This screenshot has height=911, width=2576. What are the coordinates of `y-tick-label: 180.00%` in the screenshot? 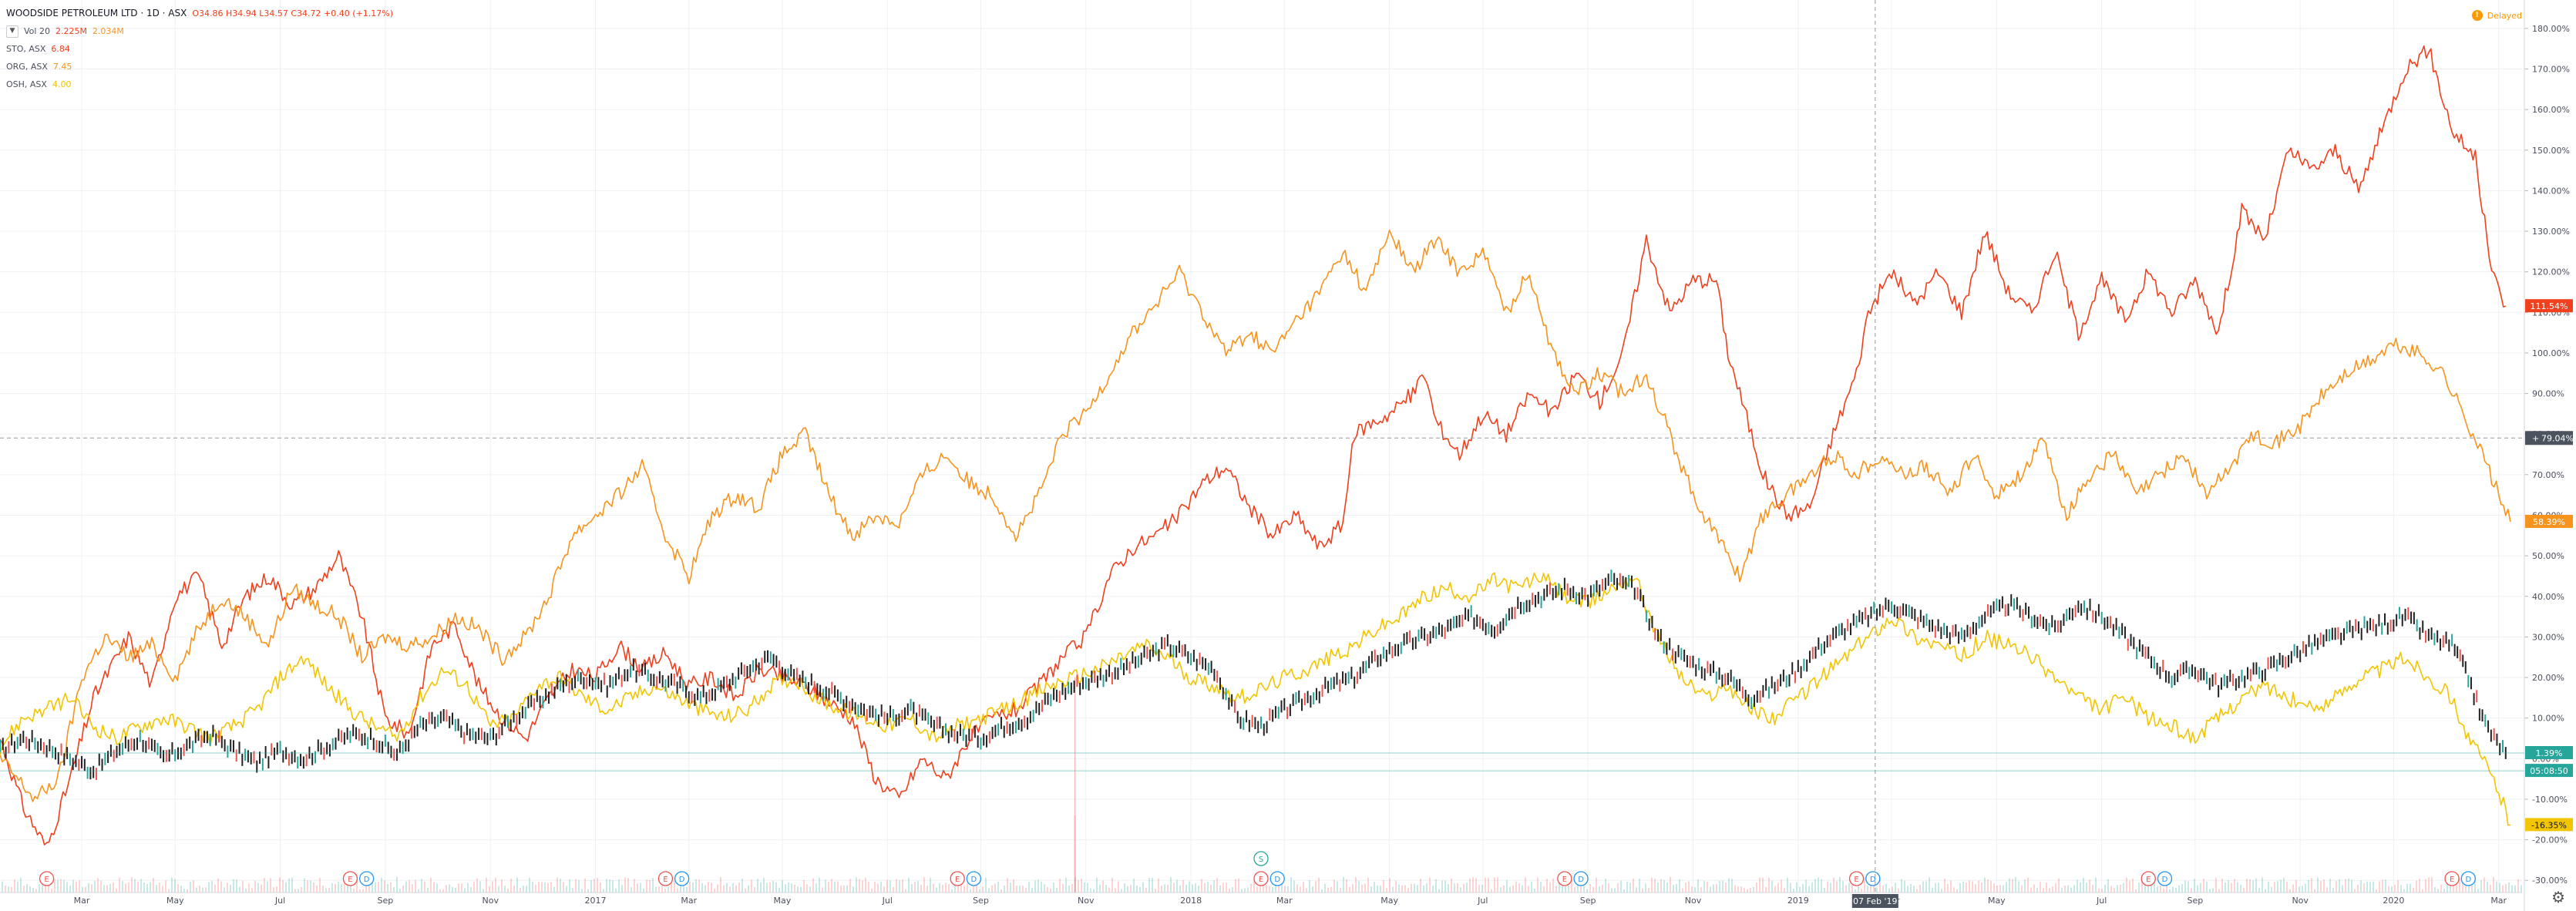 It's located at (2551, 29).